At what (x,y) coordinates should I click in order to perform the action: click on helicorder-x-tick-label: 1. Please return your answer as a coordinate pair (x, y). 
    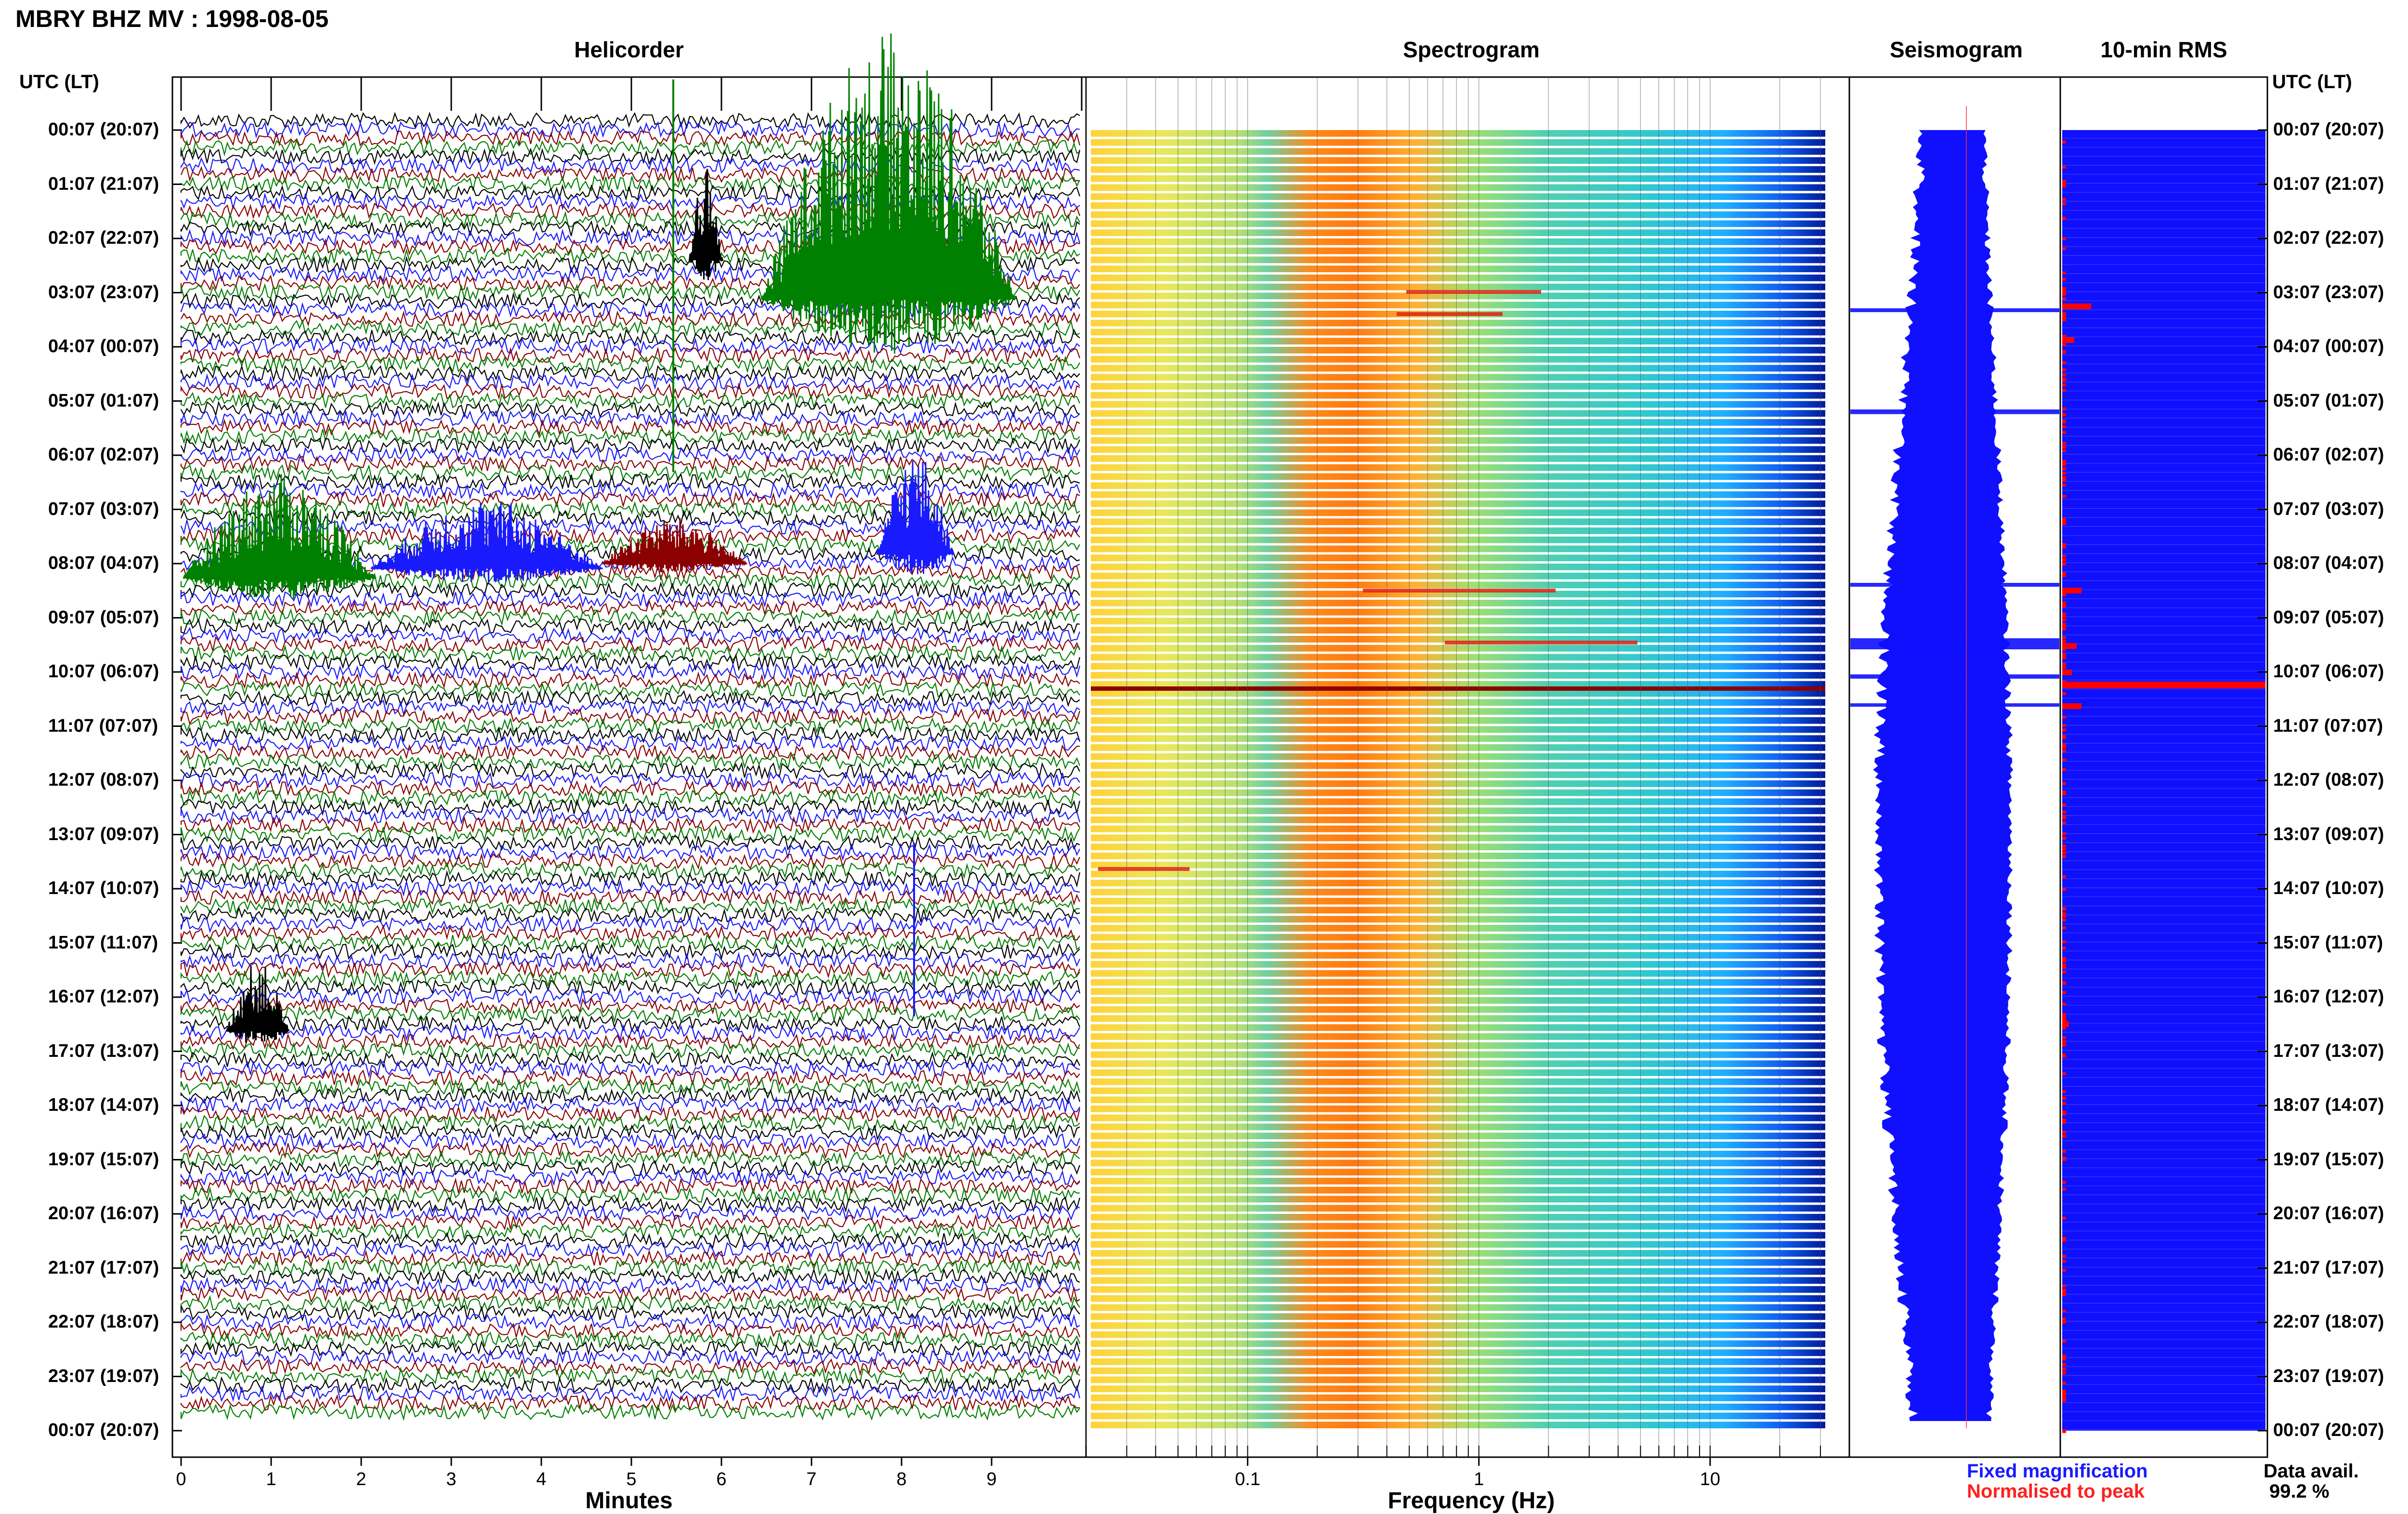
    Looking at the image, I should click on (271, 1479).